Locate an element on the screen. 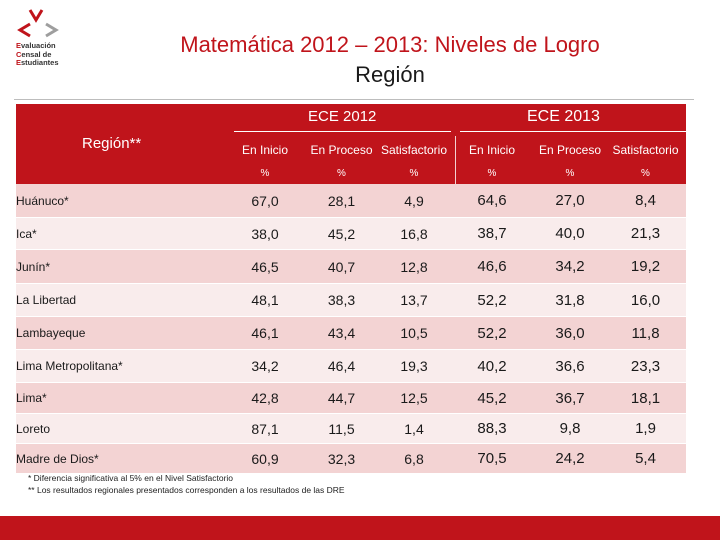 The width and height of the screenshot is (720, 540). table-cell: 21,3 is located at coordinates (645, 233).